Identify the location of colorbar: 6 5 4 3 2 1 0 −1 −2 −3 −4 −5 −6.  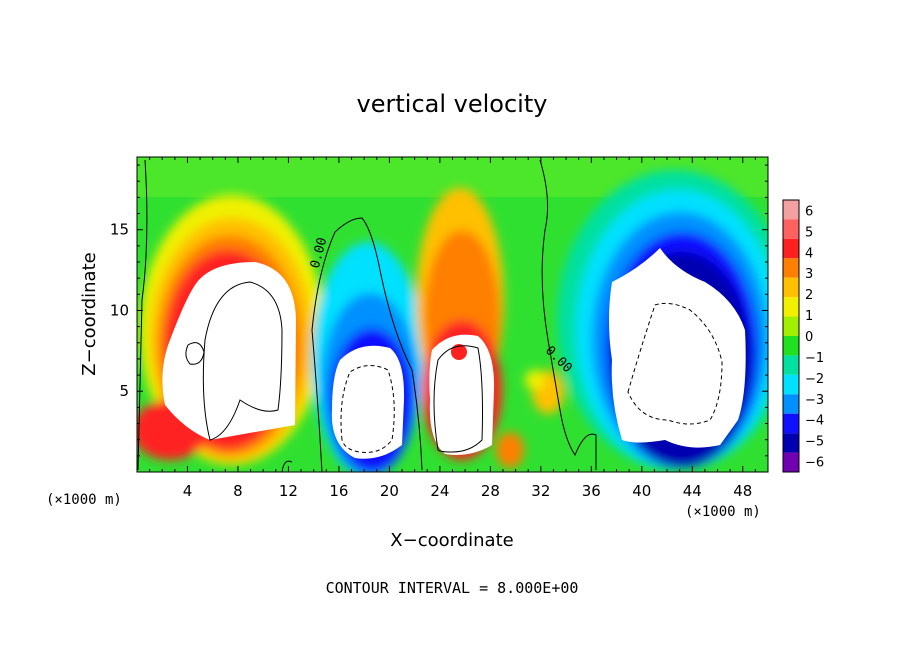
(803, 336).